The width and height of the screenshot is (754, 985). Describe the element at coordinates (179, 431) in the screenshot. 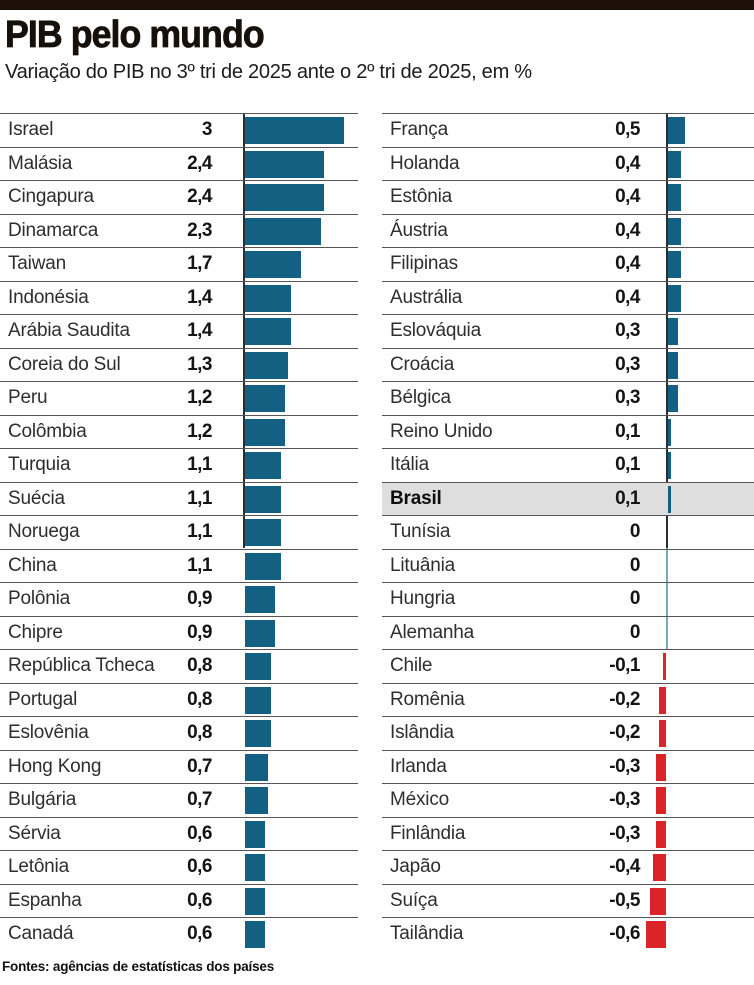

I see `chart-row: Colômbia 1,2` at that location.